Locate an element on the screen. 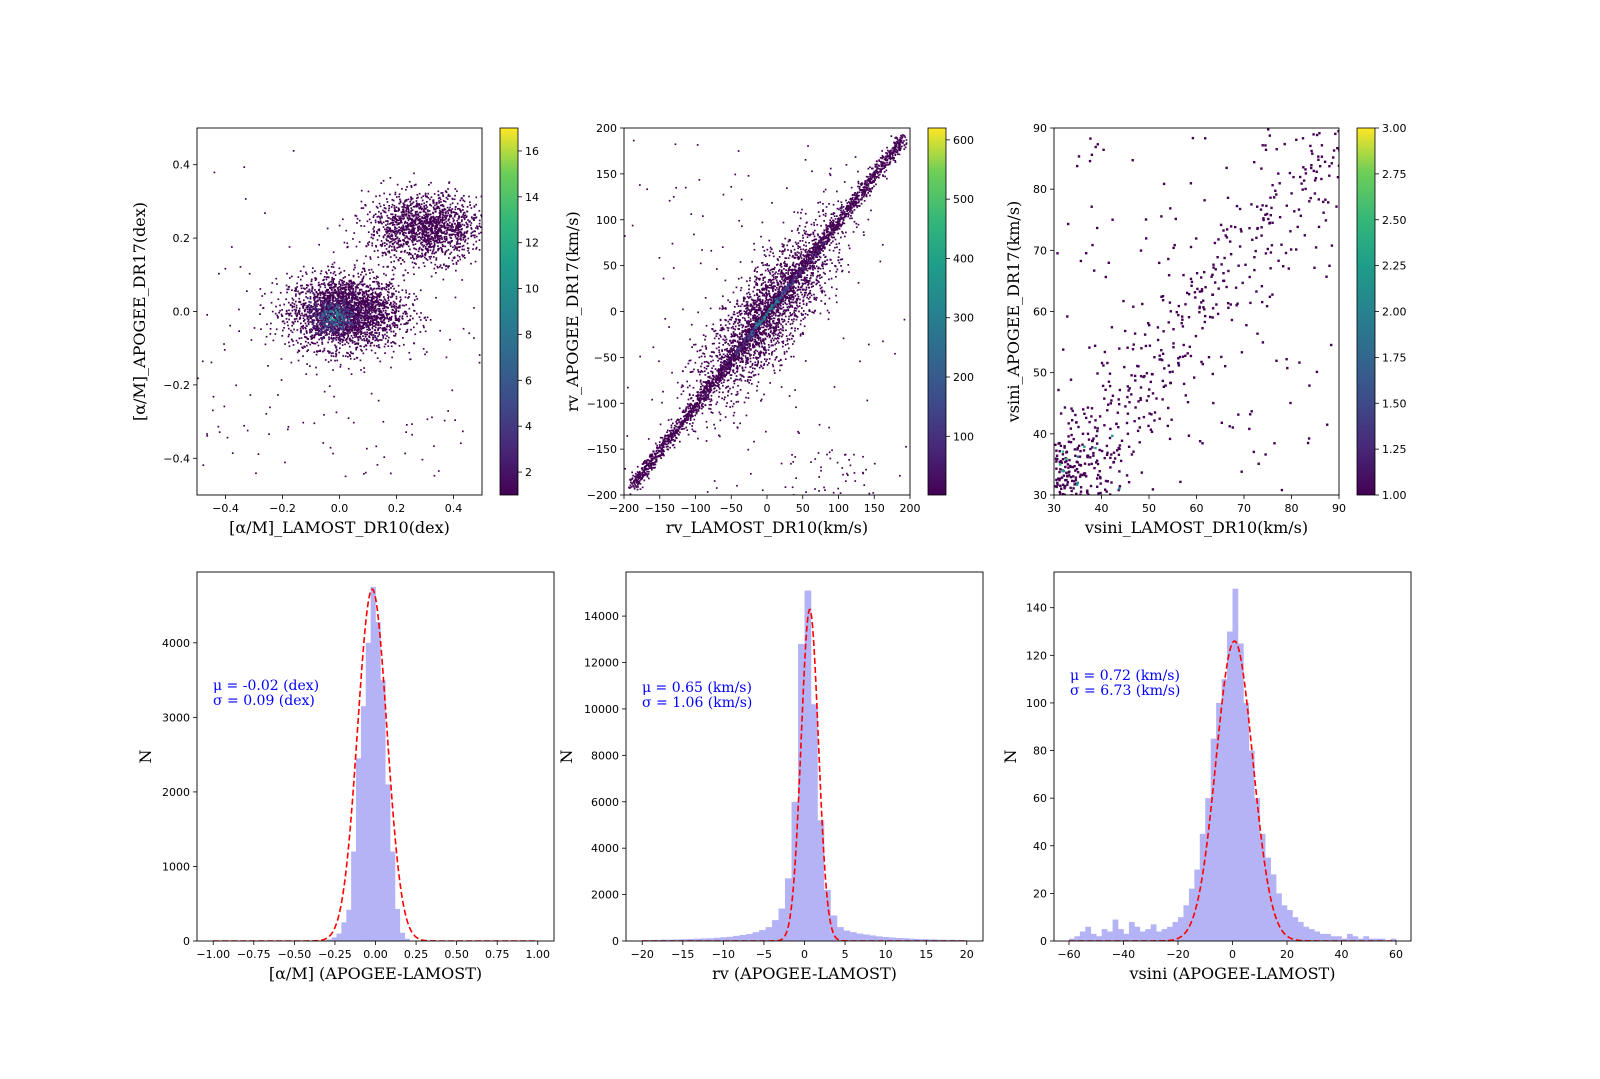 This screenshot has height=1079, width=1600. colorbar-tick-label: 8 is located at coordinates (528, 334).